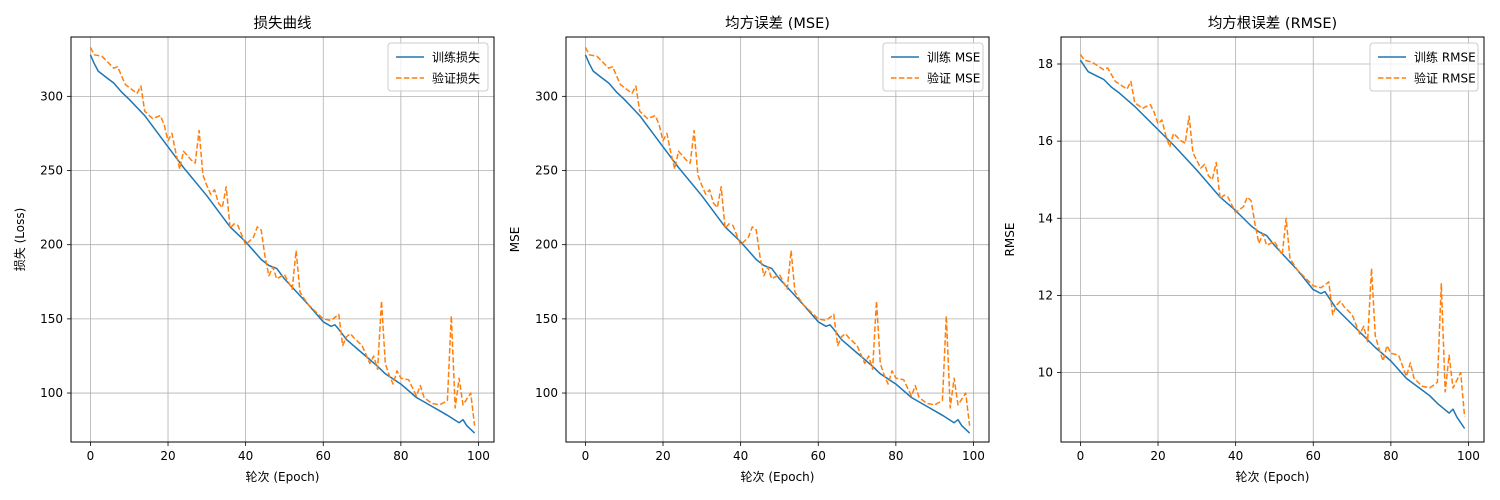 The width and height of the screenshot is (1500, 500). I want to click on chart-title: 均方根误差 (RMSE), so click(1272, 23).